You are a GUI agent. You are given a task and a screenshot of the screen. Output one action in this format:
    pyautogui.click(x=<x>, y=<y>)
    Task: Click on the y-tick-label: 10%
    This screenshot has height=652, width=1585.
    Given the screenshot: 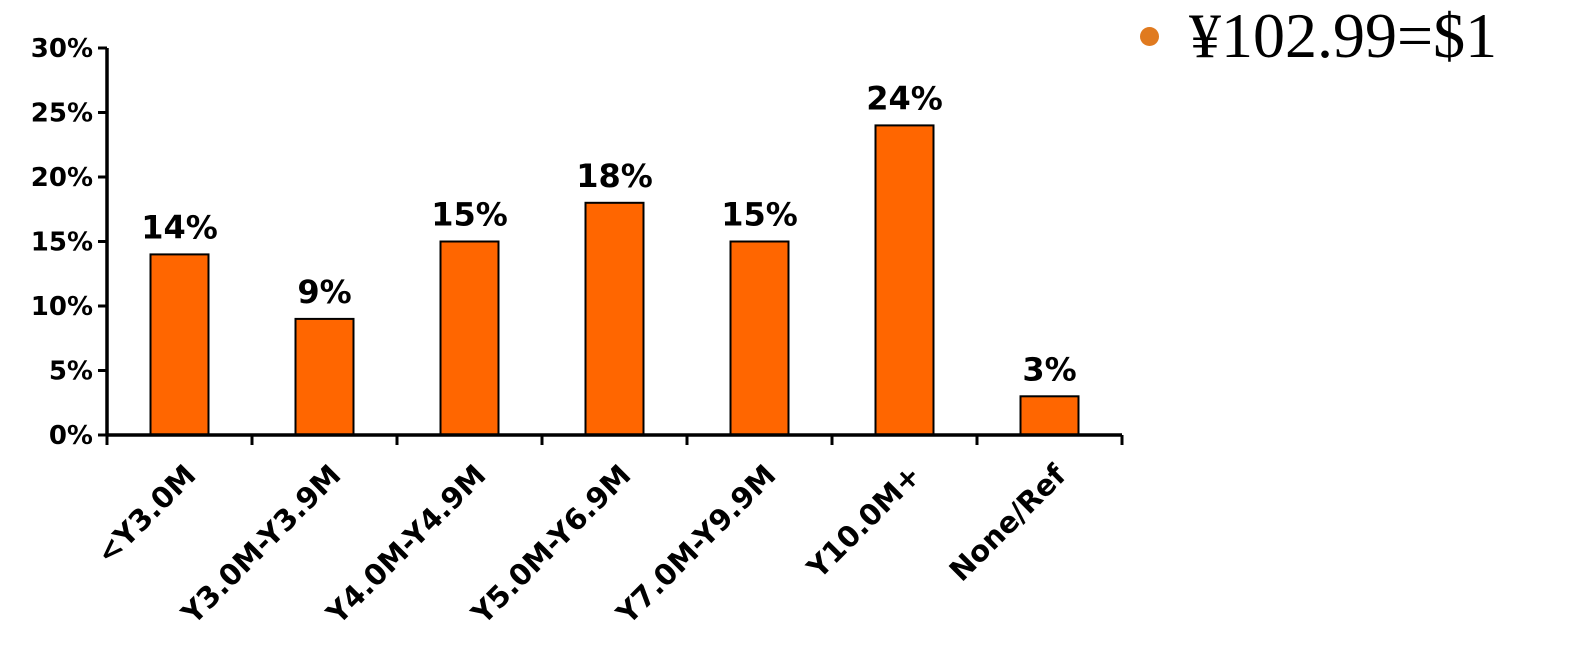 What is the action you would take?
    pyautogui.click(x=62, y=307)
    